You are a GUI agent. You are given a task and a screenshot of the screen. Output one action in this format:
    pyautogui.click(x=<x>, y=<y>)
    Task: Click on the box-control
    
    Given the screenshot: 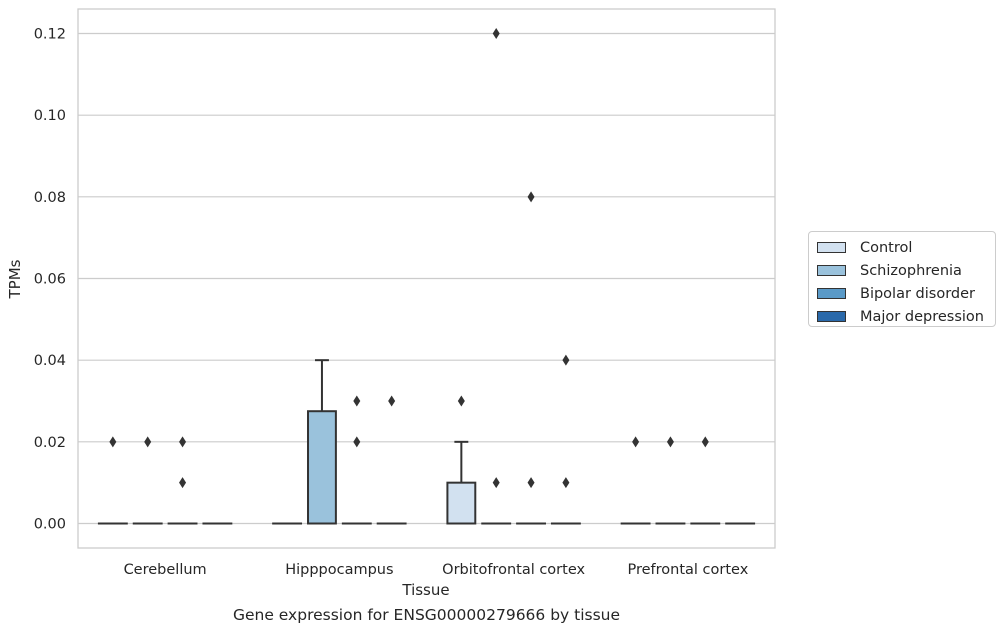 What is the action you would take?
    pyautogui.click(x=461, y=482)
    